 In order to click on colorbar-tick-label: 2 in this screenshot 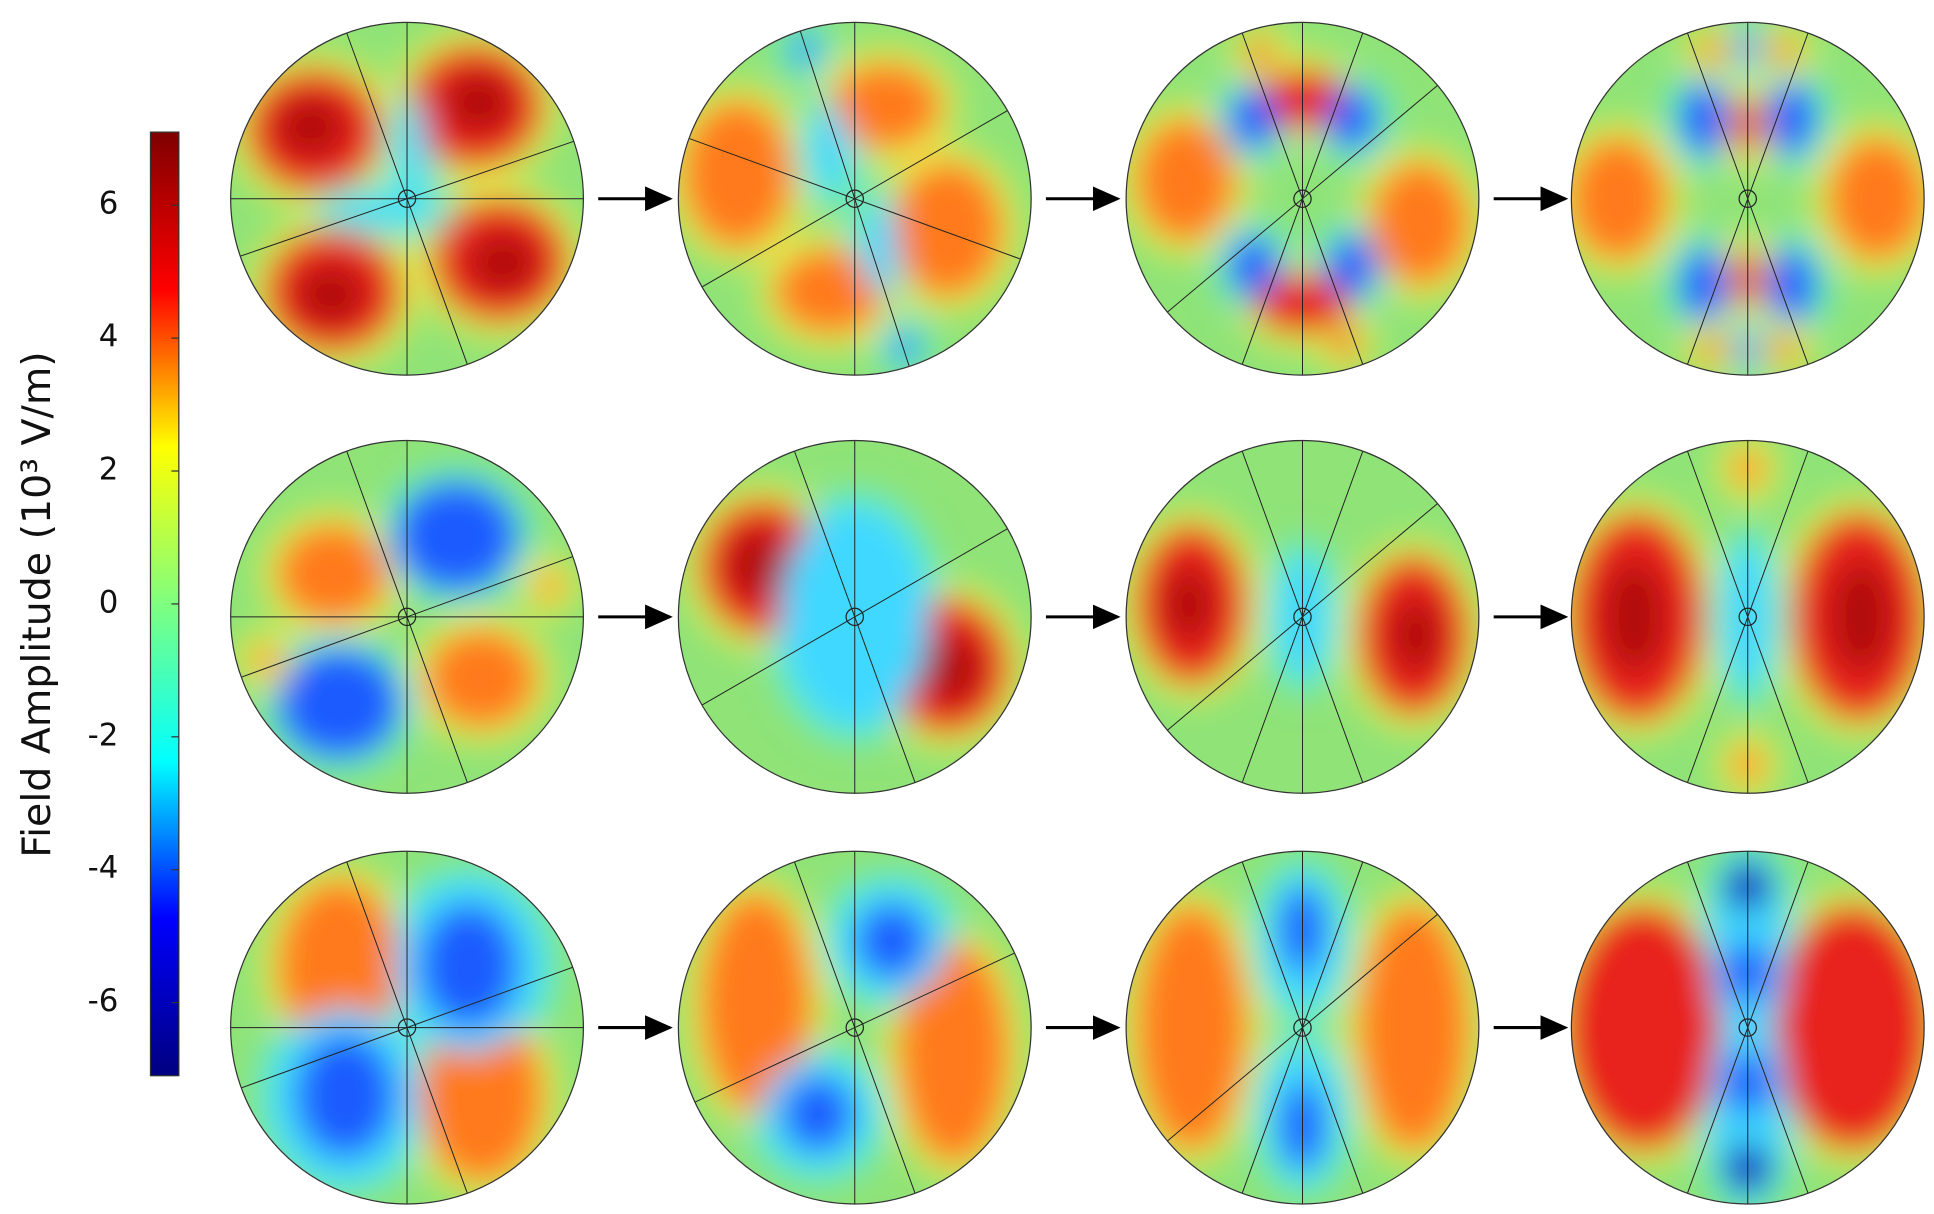, I will do `click(109, 470)`.